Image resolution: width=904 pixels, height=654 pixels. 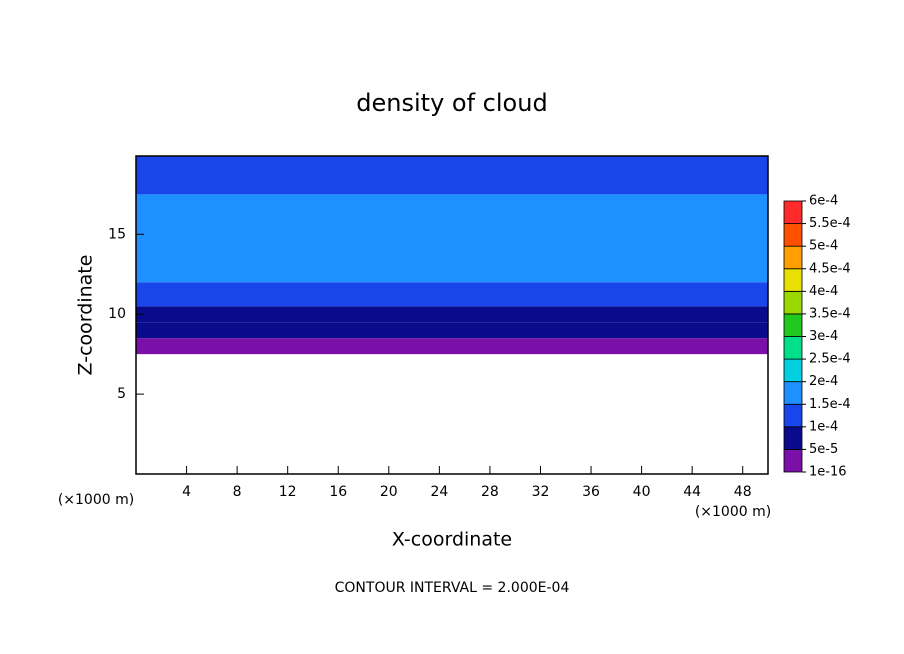 What do you see at coordinates (490, 492) in the screenshot?
I see `x-tick-label: 28` at bounding box center [490, 492].